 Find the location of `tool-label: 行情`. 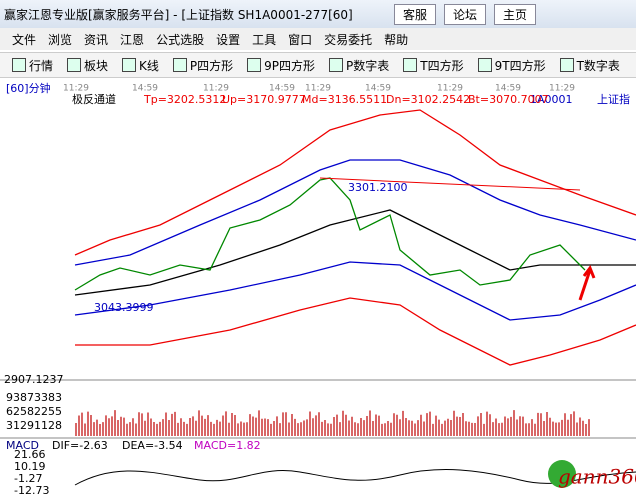

tool-label: 行情 is located at coordinates (41, 65).